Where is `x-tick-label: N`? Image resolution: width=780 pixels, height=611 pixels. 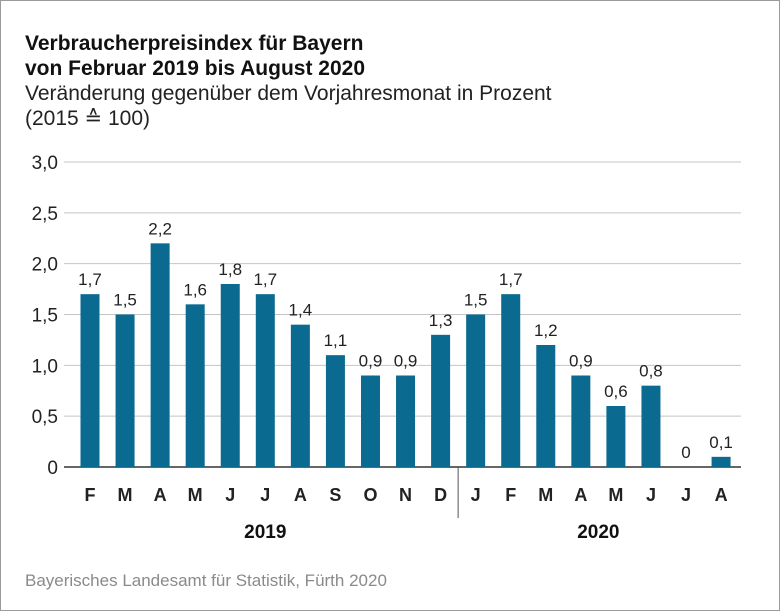
x-tick-label: N is located at coordinates (405, 495).